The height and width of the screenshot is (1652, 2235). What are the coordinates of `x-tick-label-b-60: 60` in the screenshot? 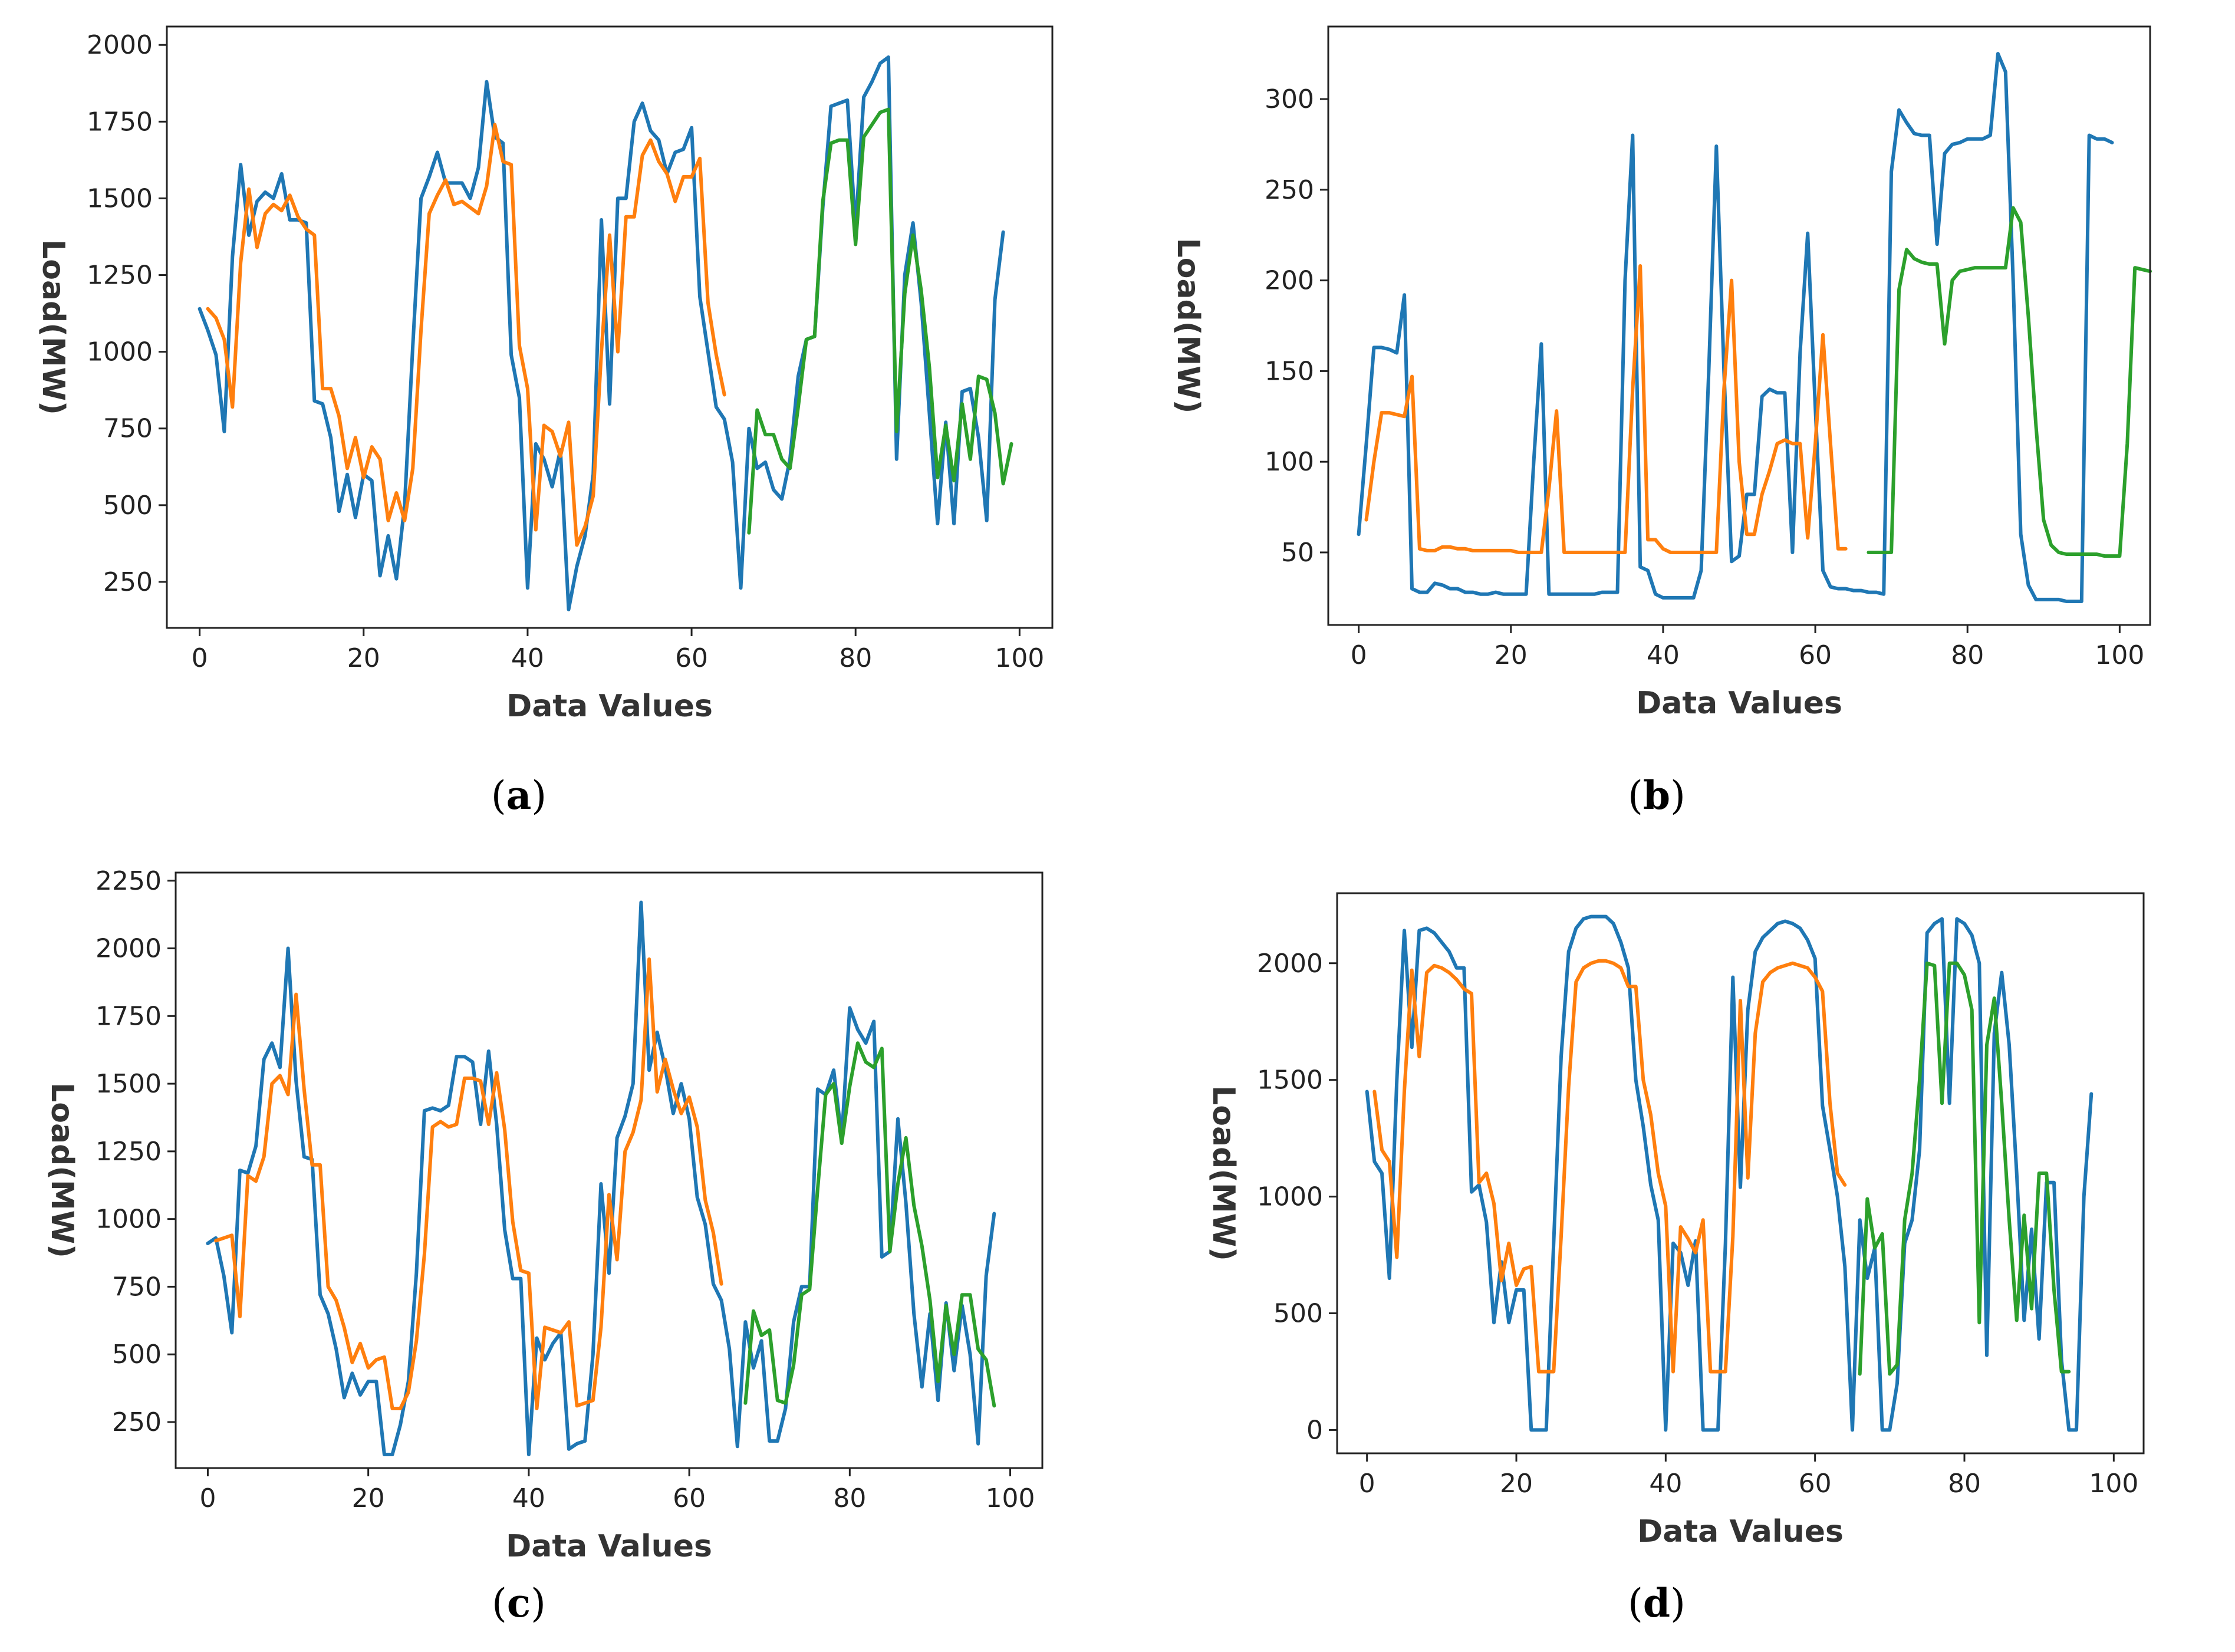 It's located at (1815, 655).